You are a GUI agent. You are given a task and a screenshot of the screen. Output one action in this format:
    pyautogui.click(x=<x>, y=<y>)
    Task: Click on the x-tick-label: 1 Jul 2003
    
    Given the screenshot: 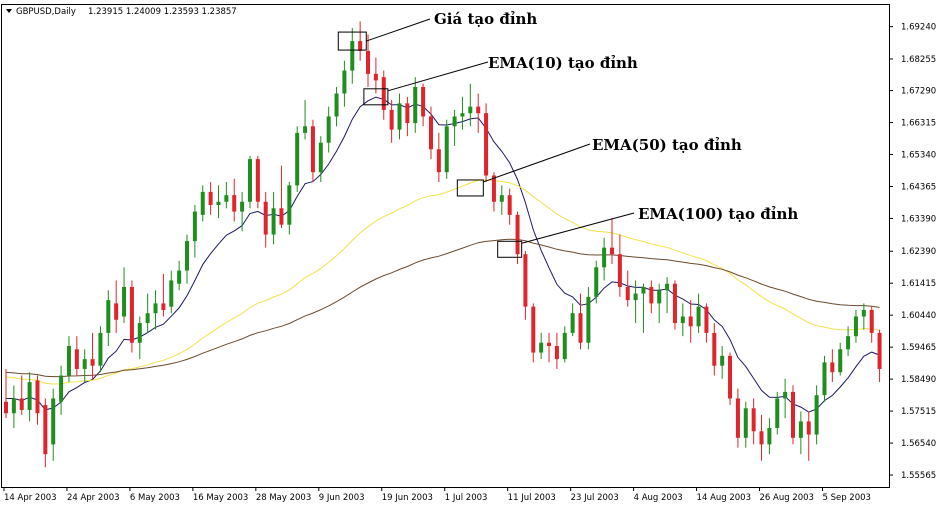 What is the action you would take?
    pyautogui.click(x=466, y=498)
    